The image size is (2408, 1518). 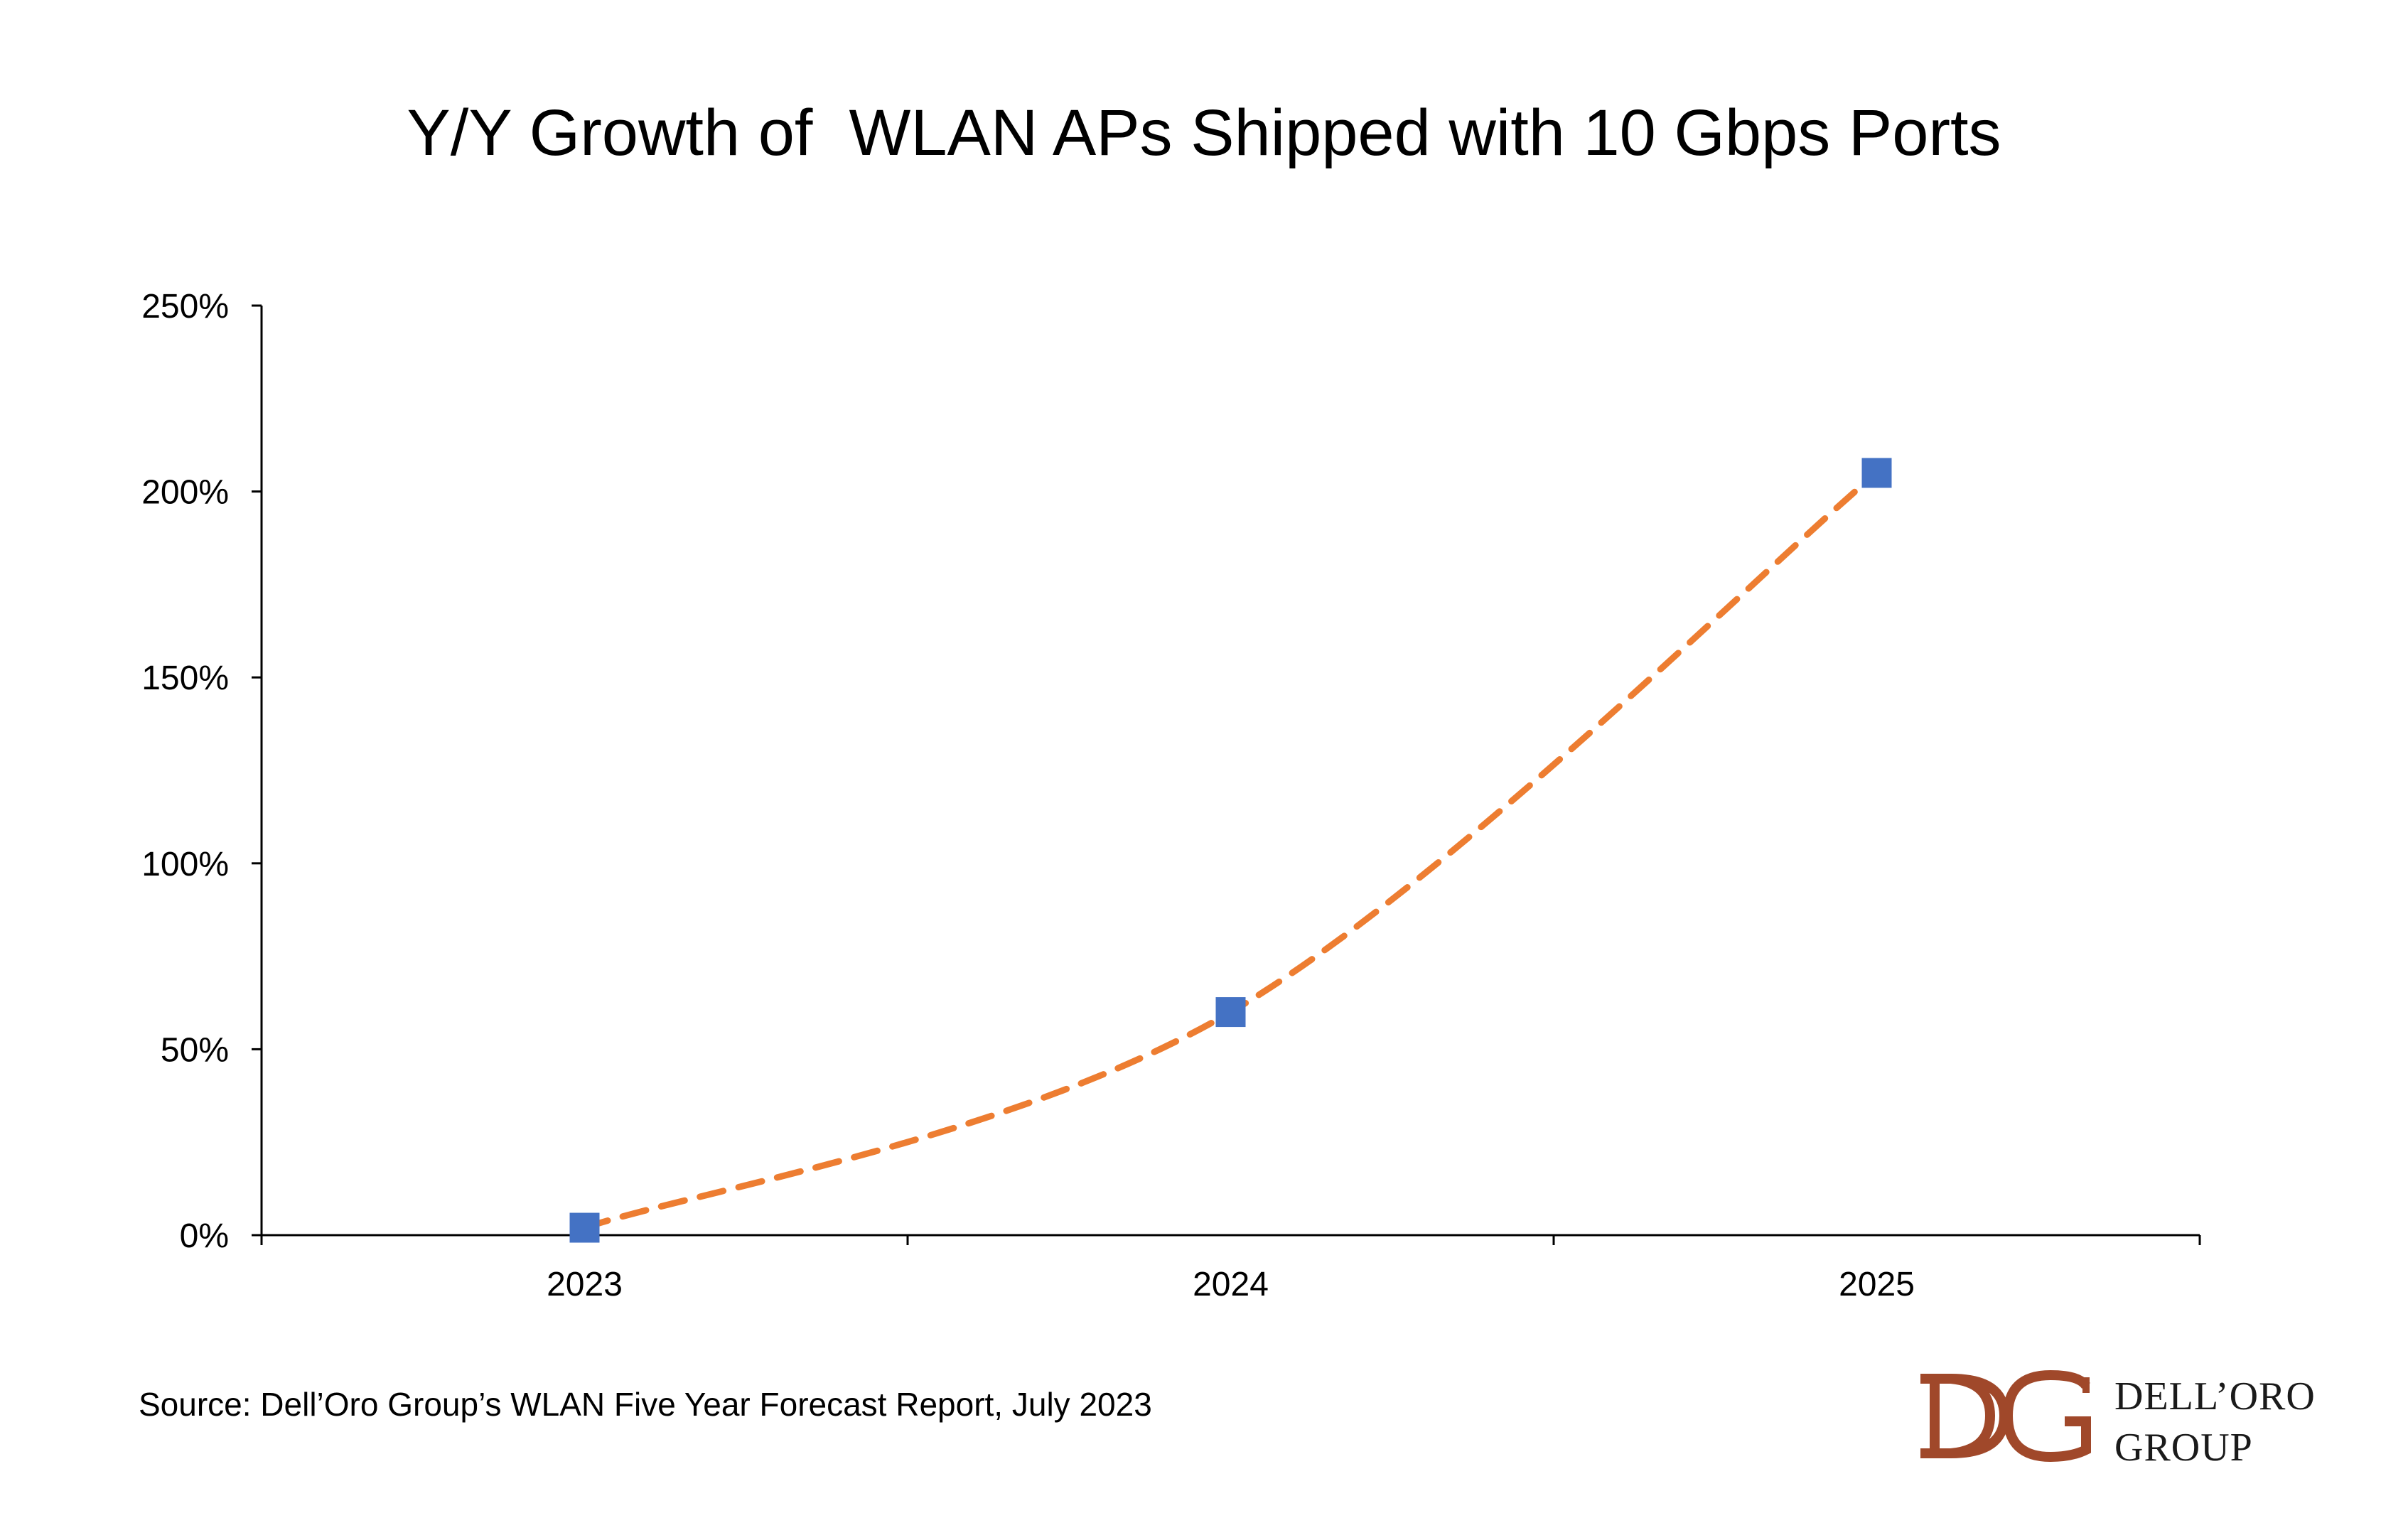 What do you see at coordinates (585, 1285) in the screenshot?
I see `x-tick-label: 2023` at bounding box center [585, 1285].